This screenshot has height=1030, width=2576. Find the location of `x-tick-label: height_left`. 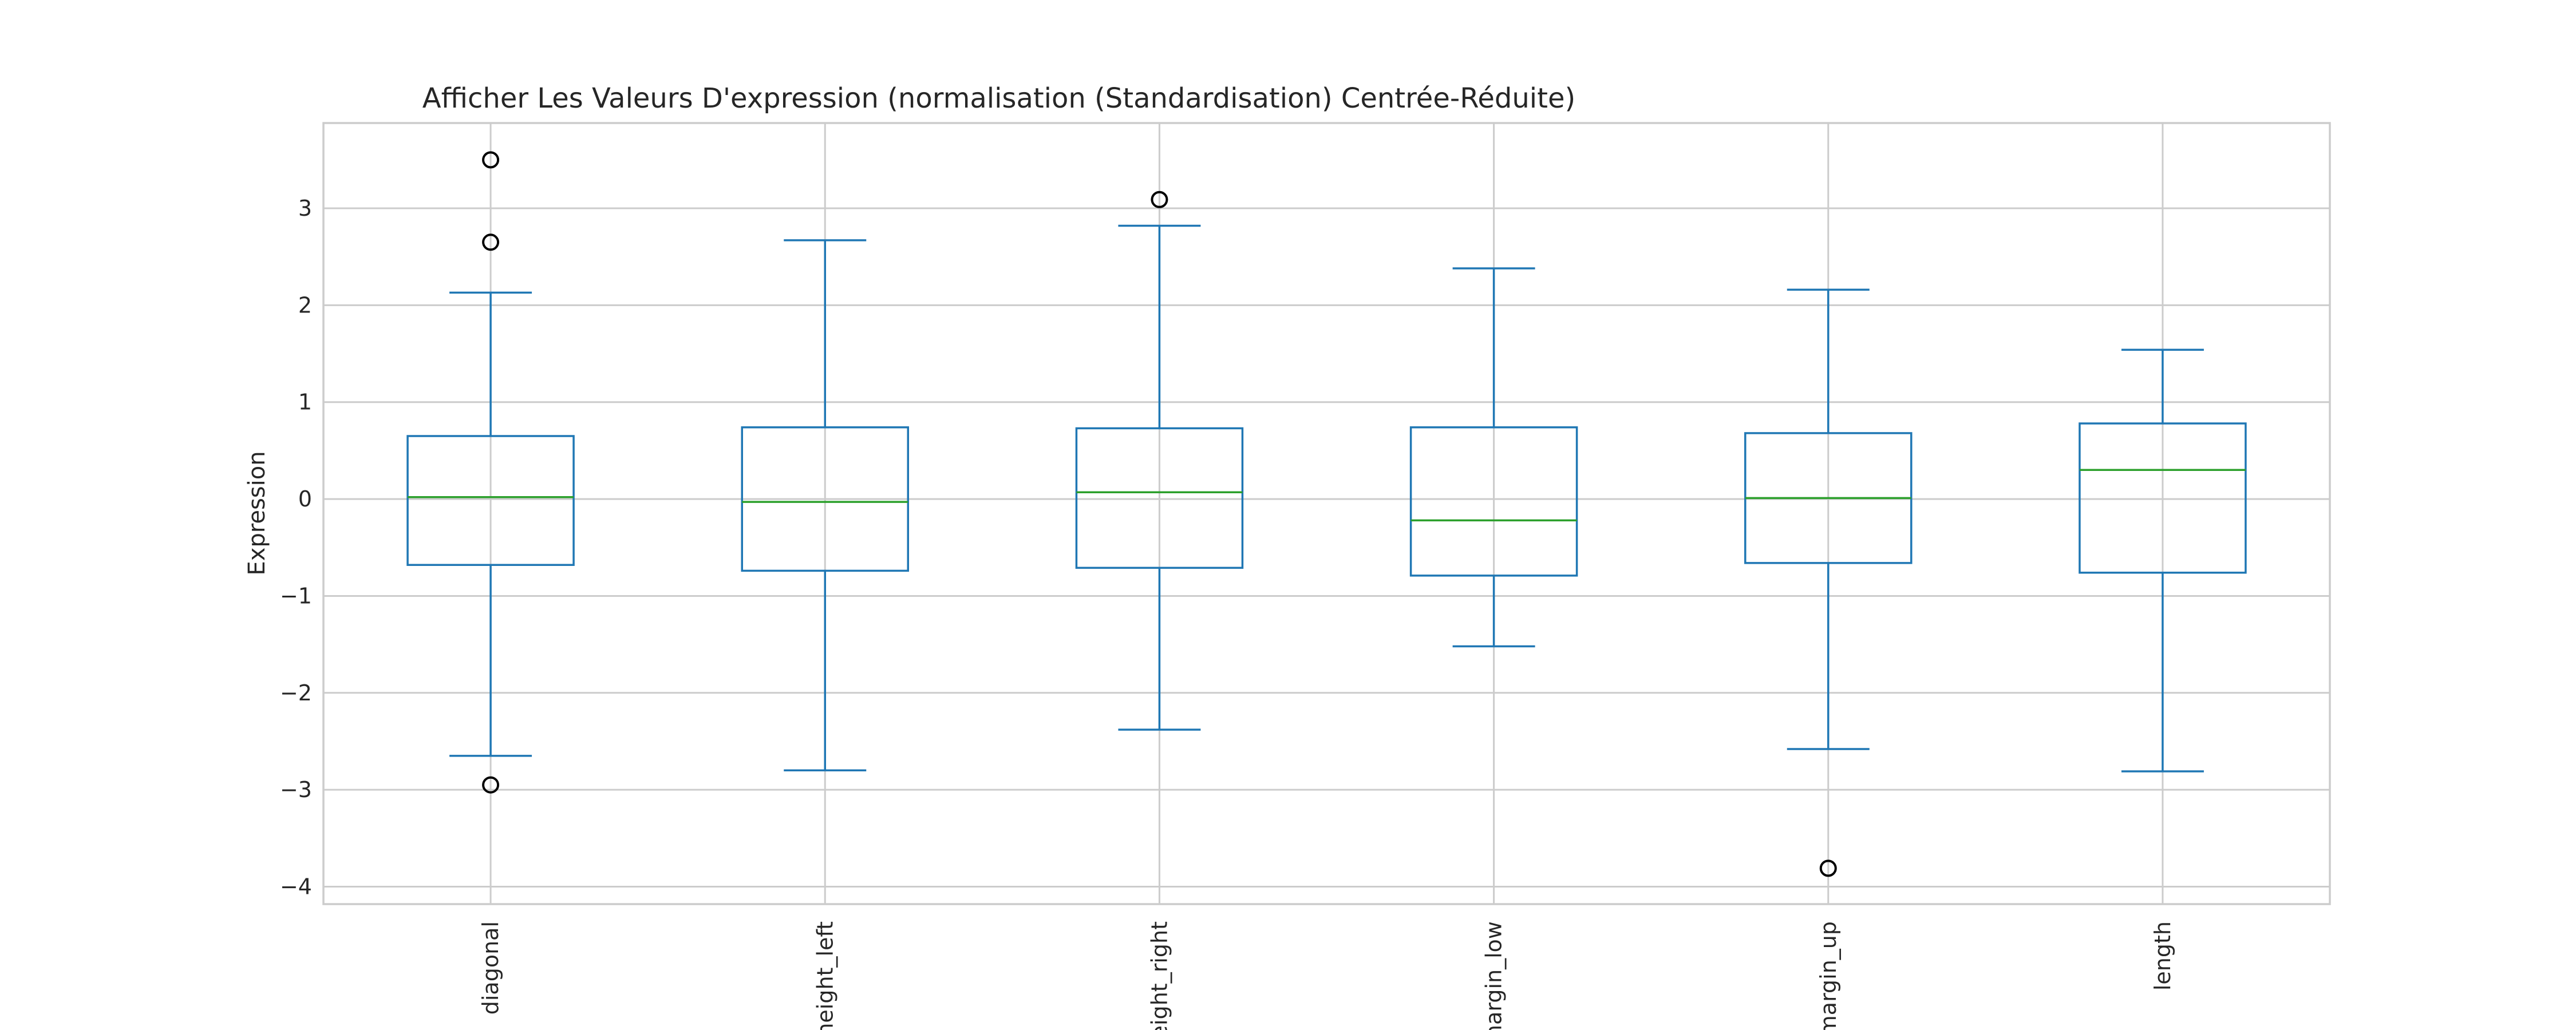

x-tick-label: height_left is located at coordinates (824, 975).